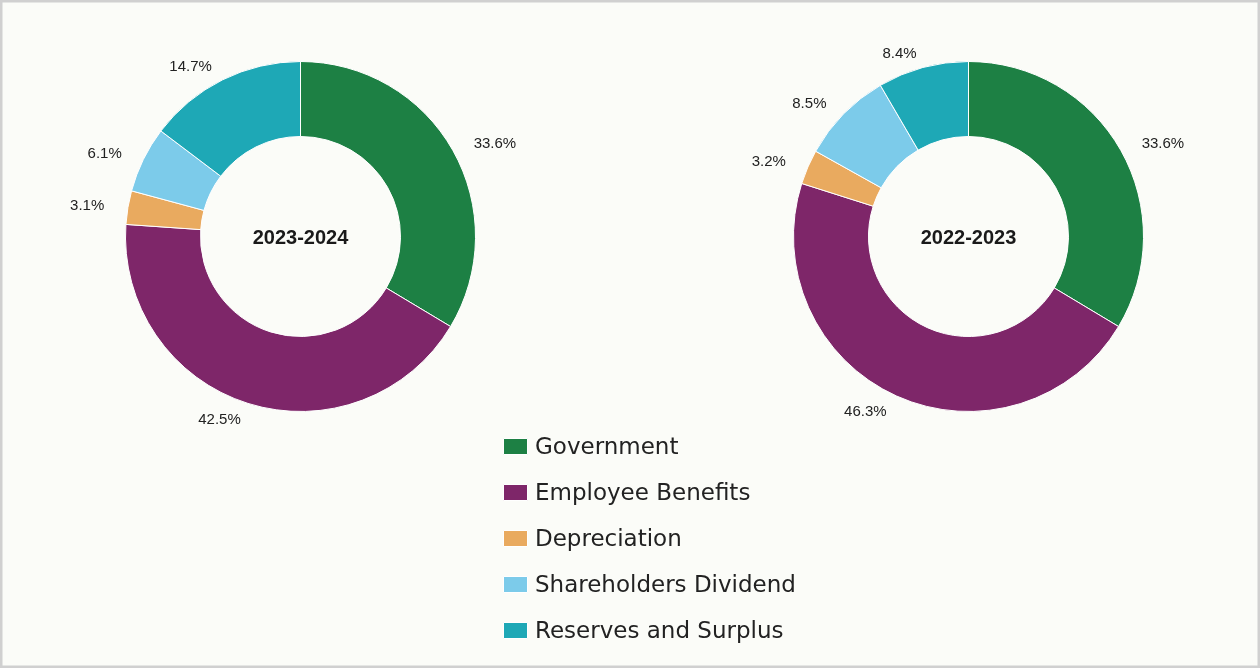 The image size is (1260, 668). I want to click on data-label: 3.2%, so click(768, 161).